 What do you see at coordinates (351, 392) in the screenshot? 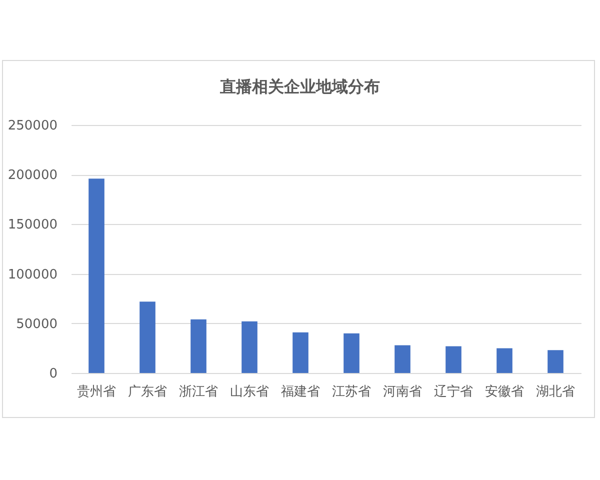
I see `x-tick-label: 江苏省` at bounding box center [351, 392].